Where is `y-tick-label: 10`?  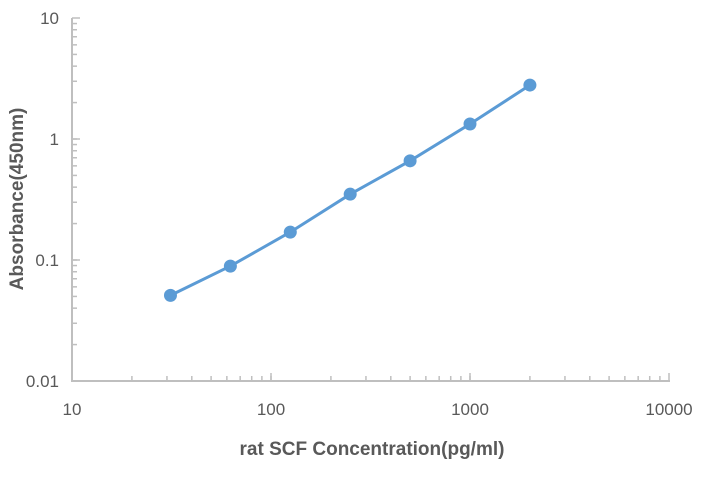 y-tick-label: 10 is located at coordinates (49, 18).